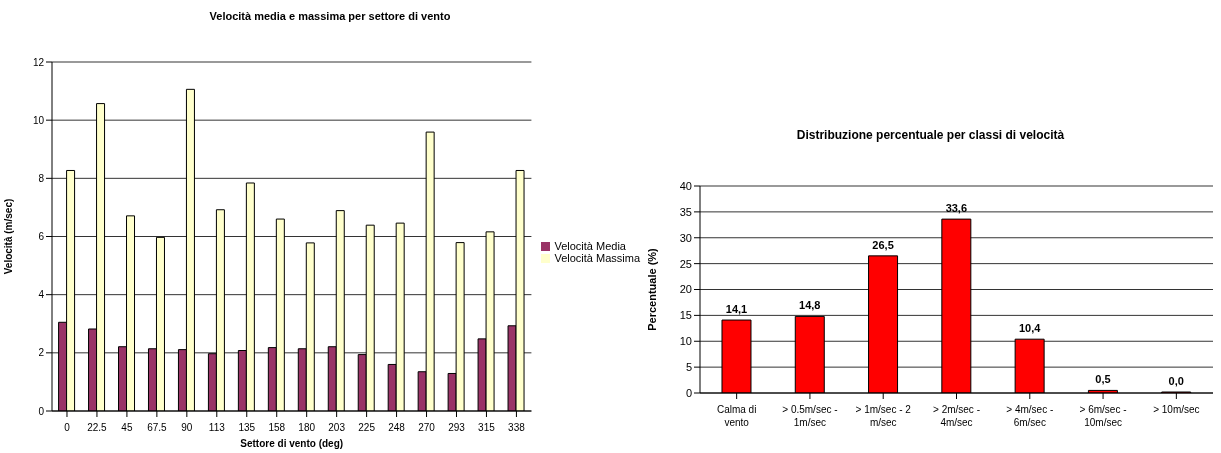 The height and width of the screenshot is (453, 1221). I want to click on legend-label: Velocità Massima, so click(597, 257).